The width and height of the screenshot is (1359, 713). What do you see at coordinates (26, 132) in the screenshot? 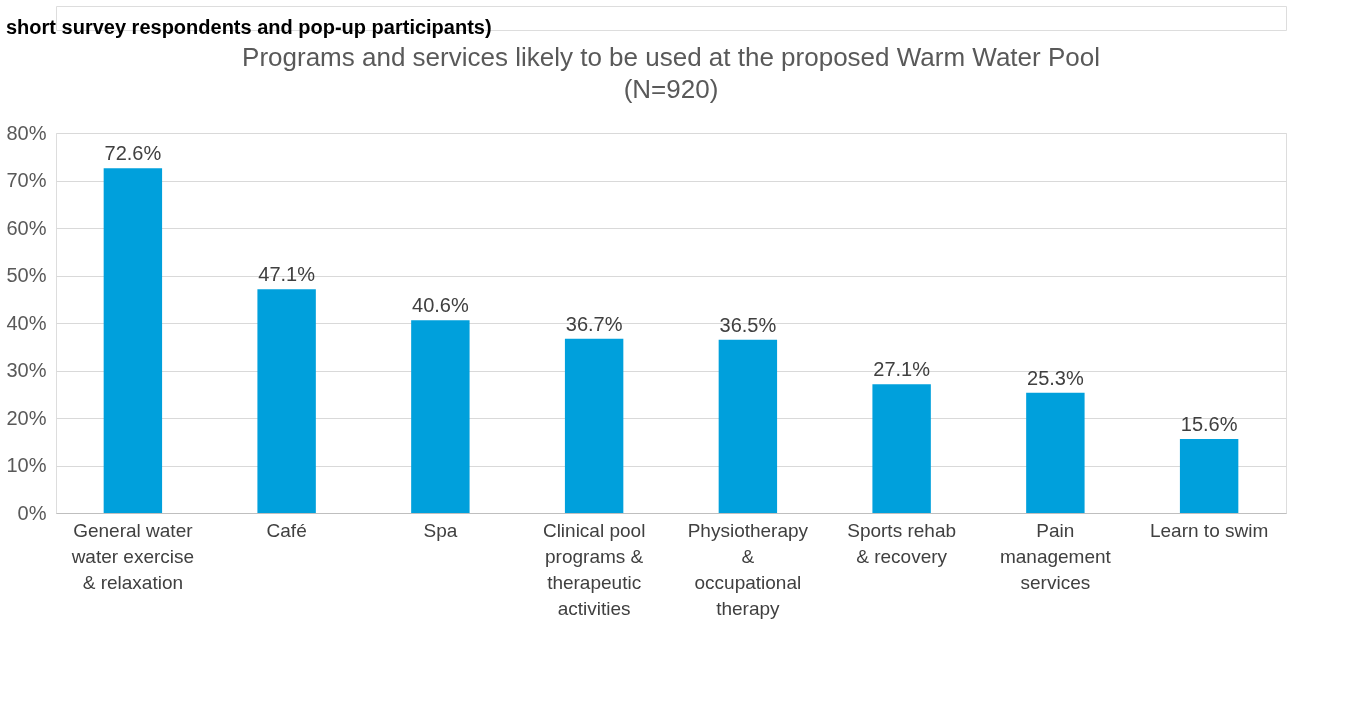
I see `y-tick-label: 80%` at bounding box center [26, 132].